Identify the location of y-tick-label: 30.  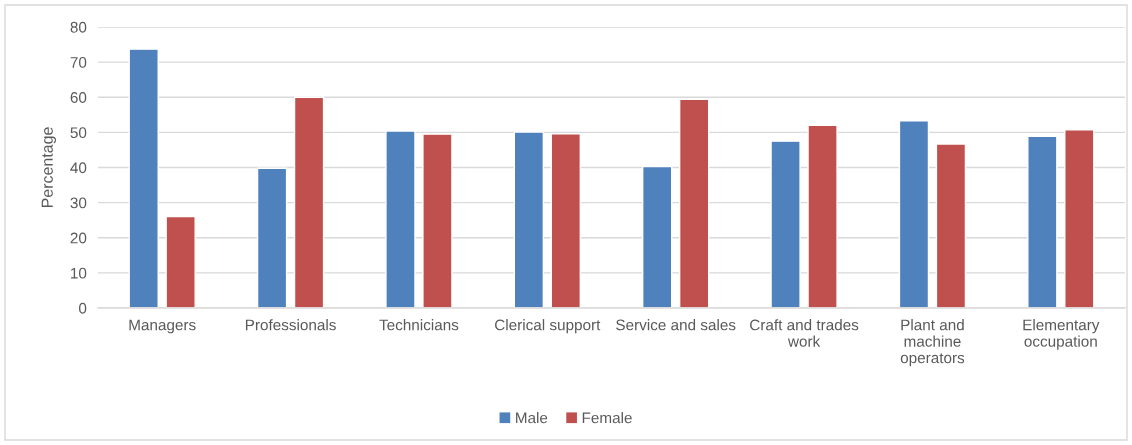
(78, 203).